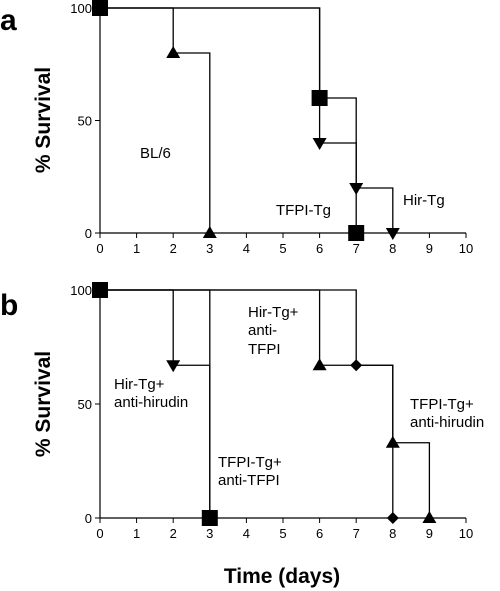 The width and height of the screenshot is (500, 591). Describe the element at coordinates (43, 120) in the screenshot. I see `panel-a-ylabel: % Survival` at that location.